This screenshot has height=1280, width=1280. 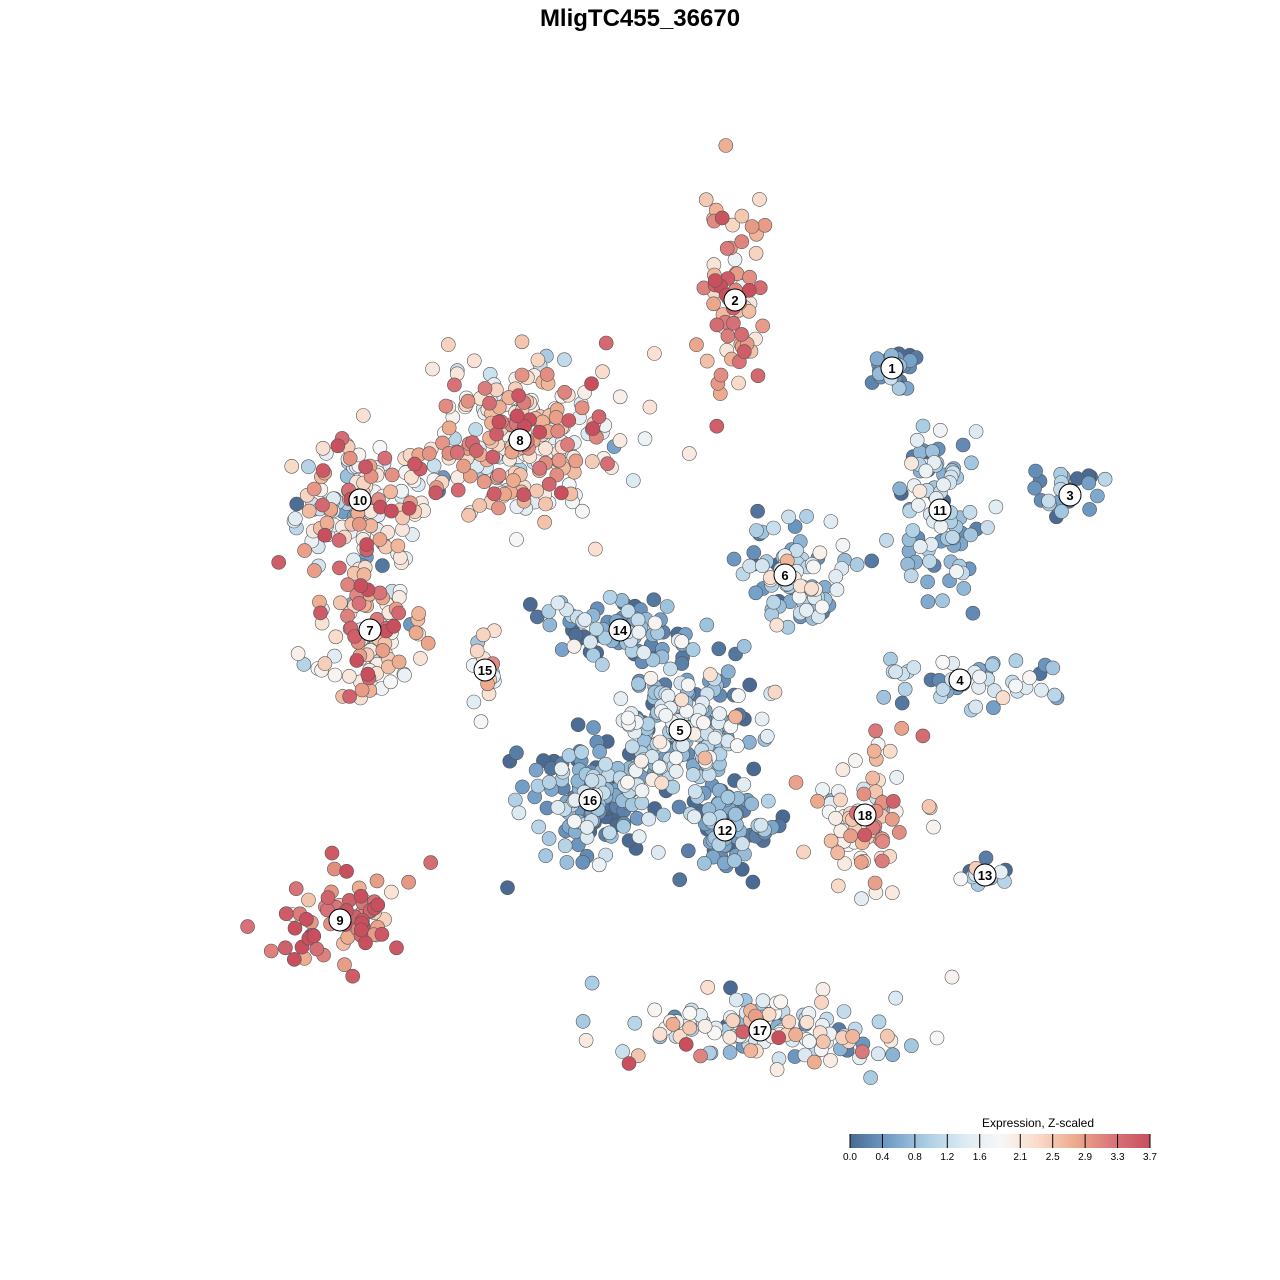 I want to click on cluster-label-4: 4, so click(x=960, y=680).